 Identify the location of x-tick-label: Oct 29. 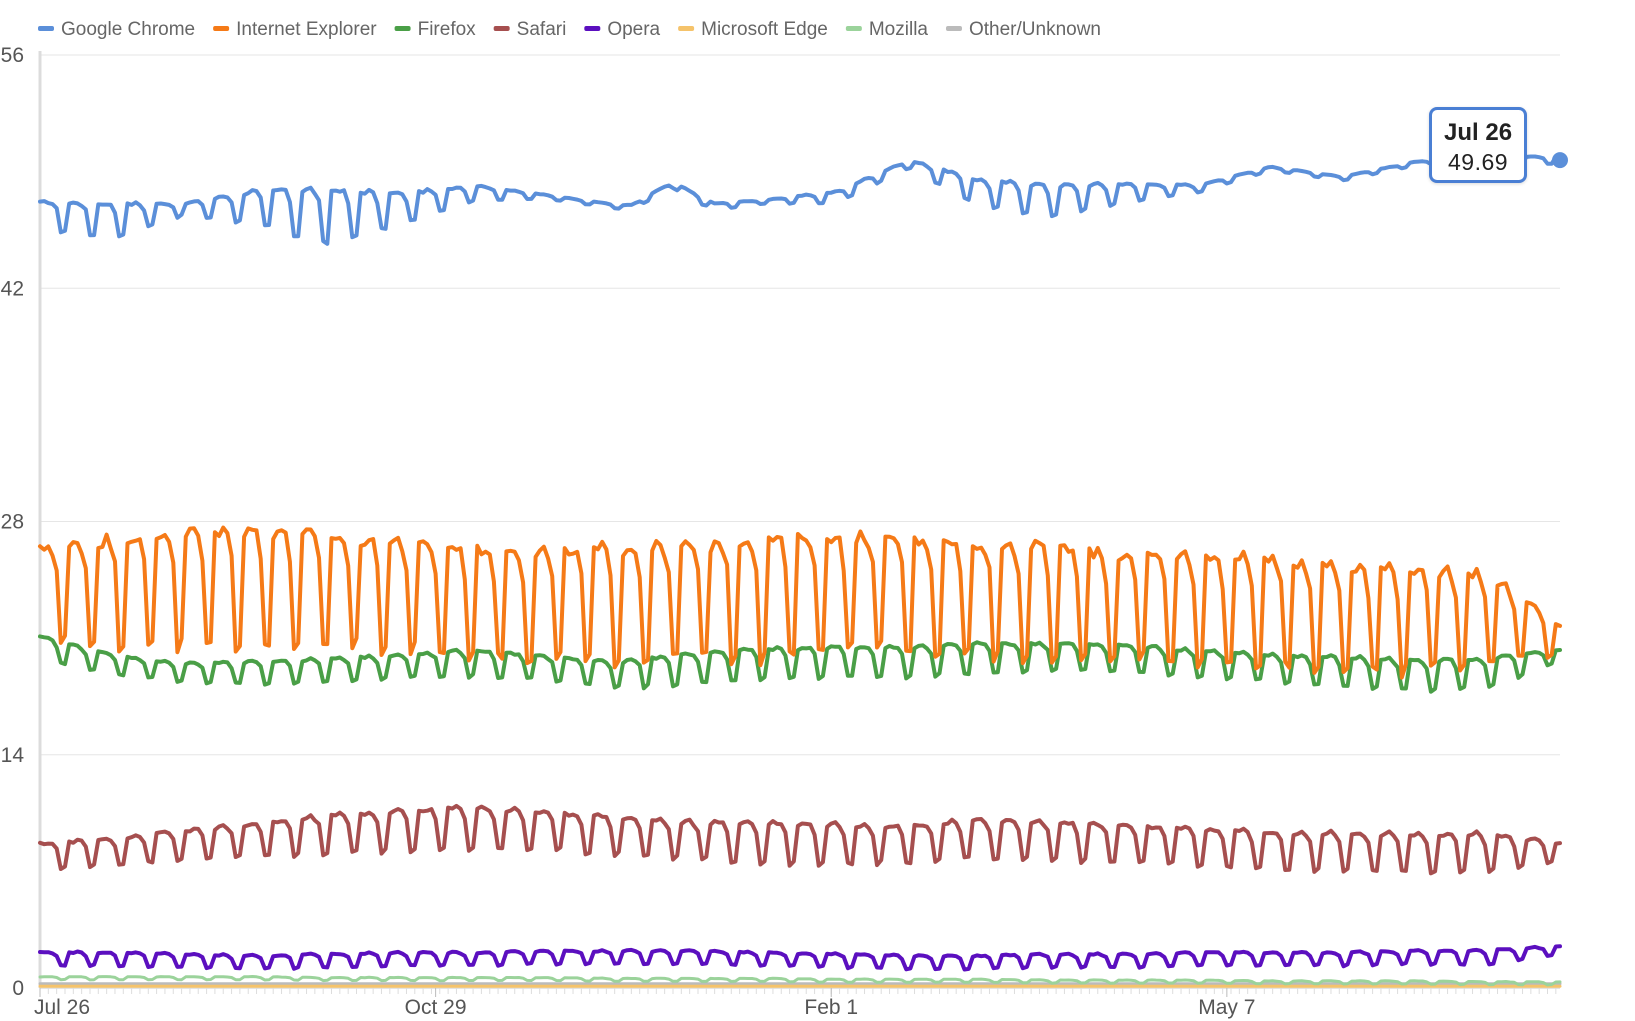
(436, 1007).